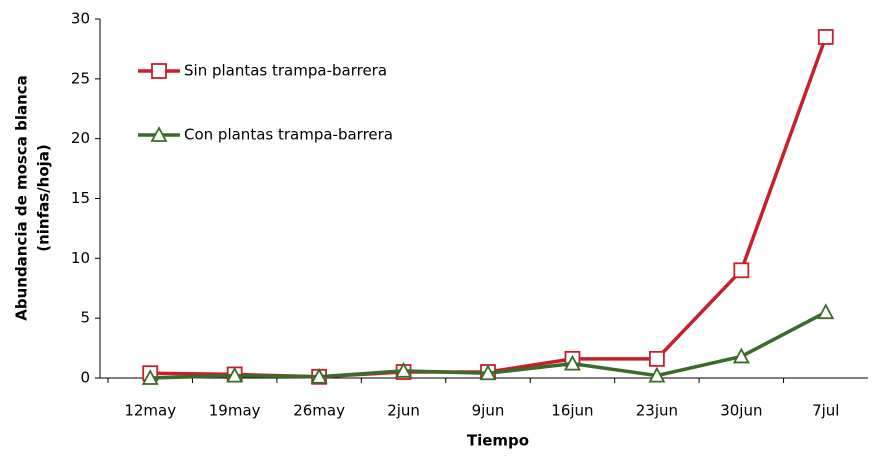 The image size is (873, 457). Describe the element at coordinates (80, 198) in the screenshot. I see `y-tick-label: 15` at that location.